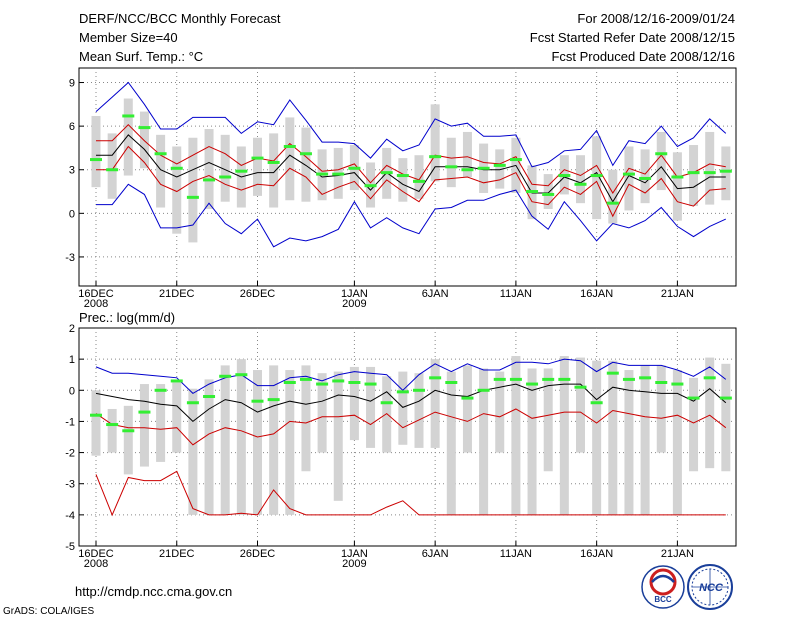  What do you see at coordinates (258, 554) in the screenshot?
I see `prec-x-tick-label: 26DEC` at bounding box center [258, 554].